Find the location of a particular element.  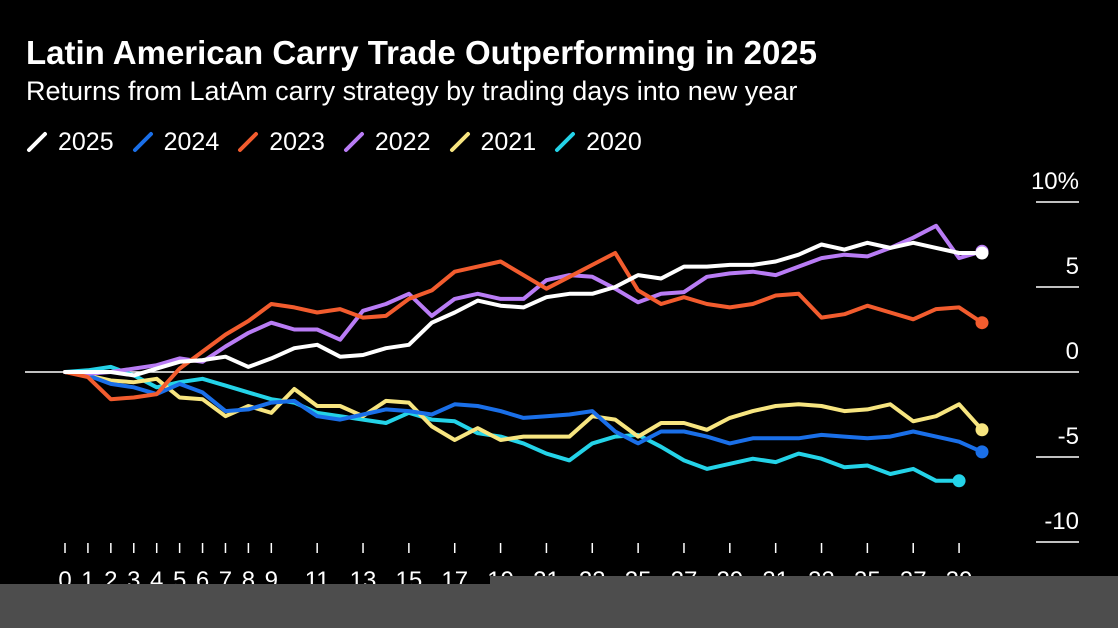

bottom-scroll-strip is located at coordinates (559, 606).